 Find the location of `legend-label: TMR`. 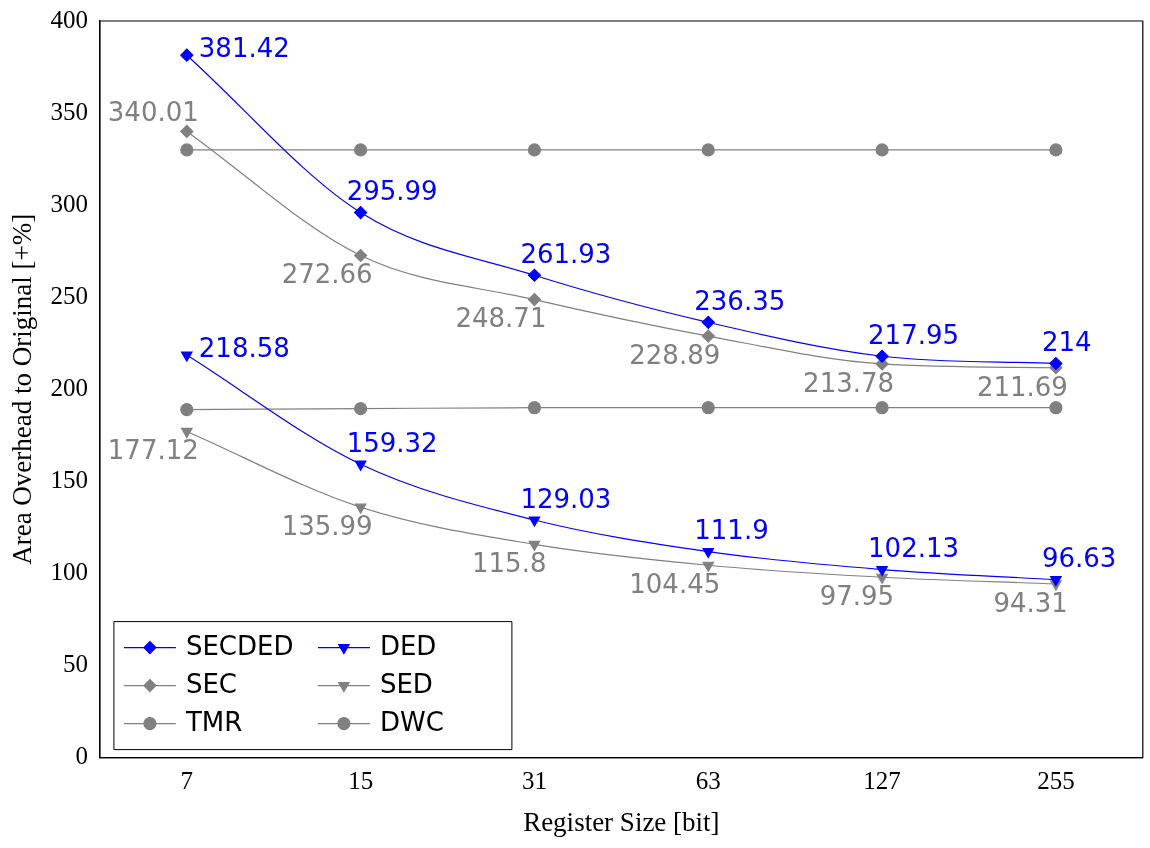

legend-label: TMR is located at coordinates (213, 722).